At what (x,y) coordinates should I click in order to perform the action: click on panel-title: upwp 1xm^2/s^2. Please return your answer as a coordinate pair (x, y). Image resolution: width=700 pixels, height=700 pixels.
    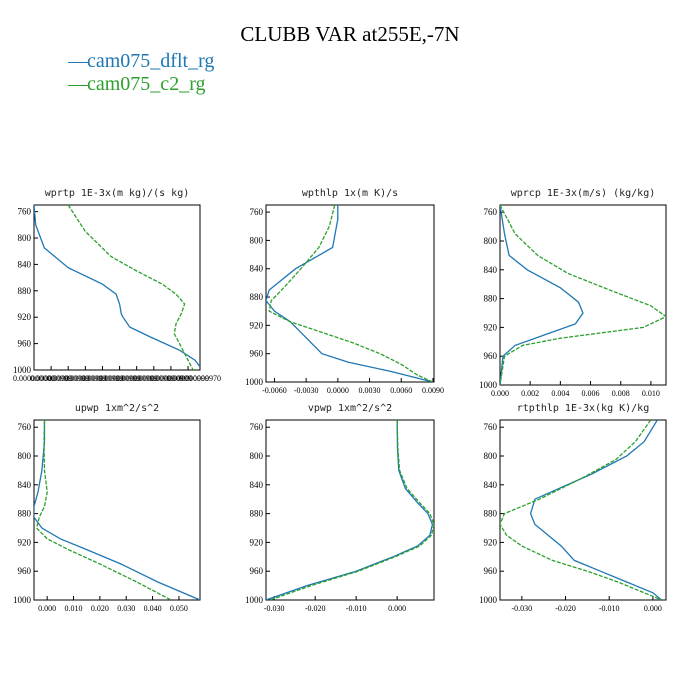
    Looking at the image, I should click on (117, 408).